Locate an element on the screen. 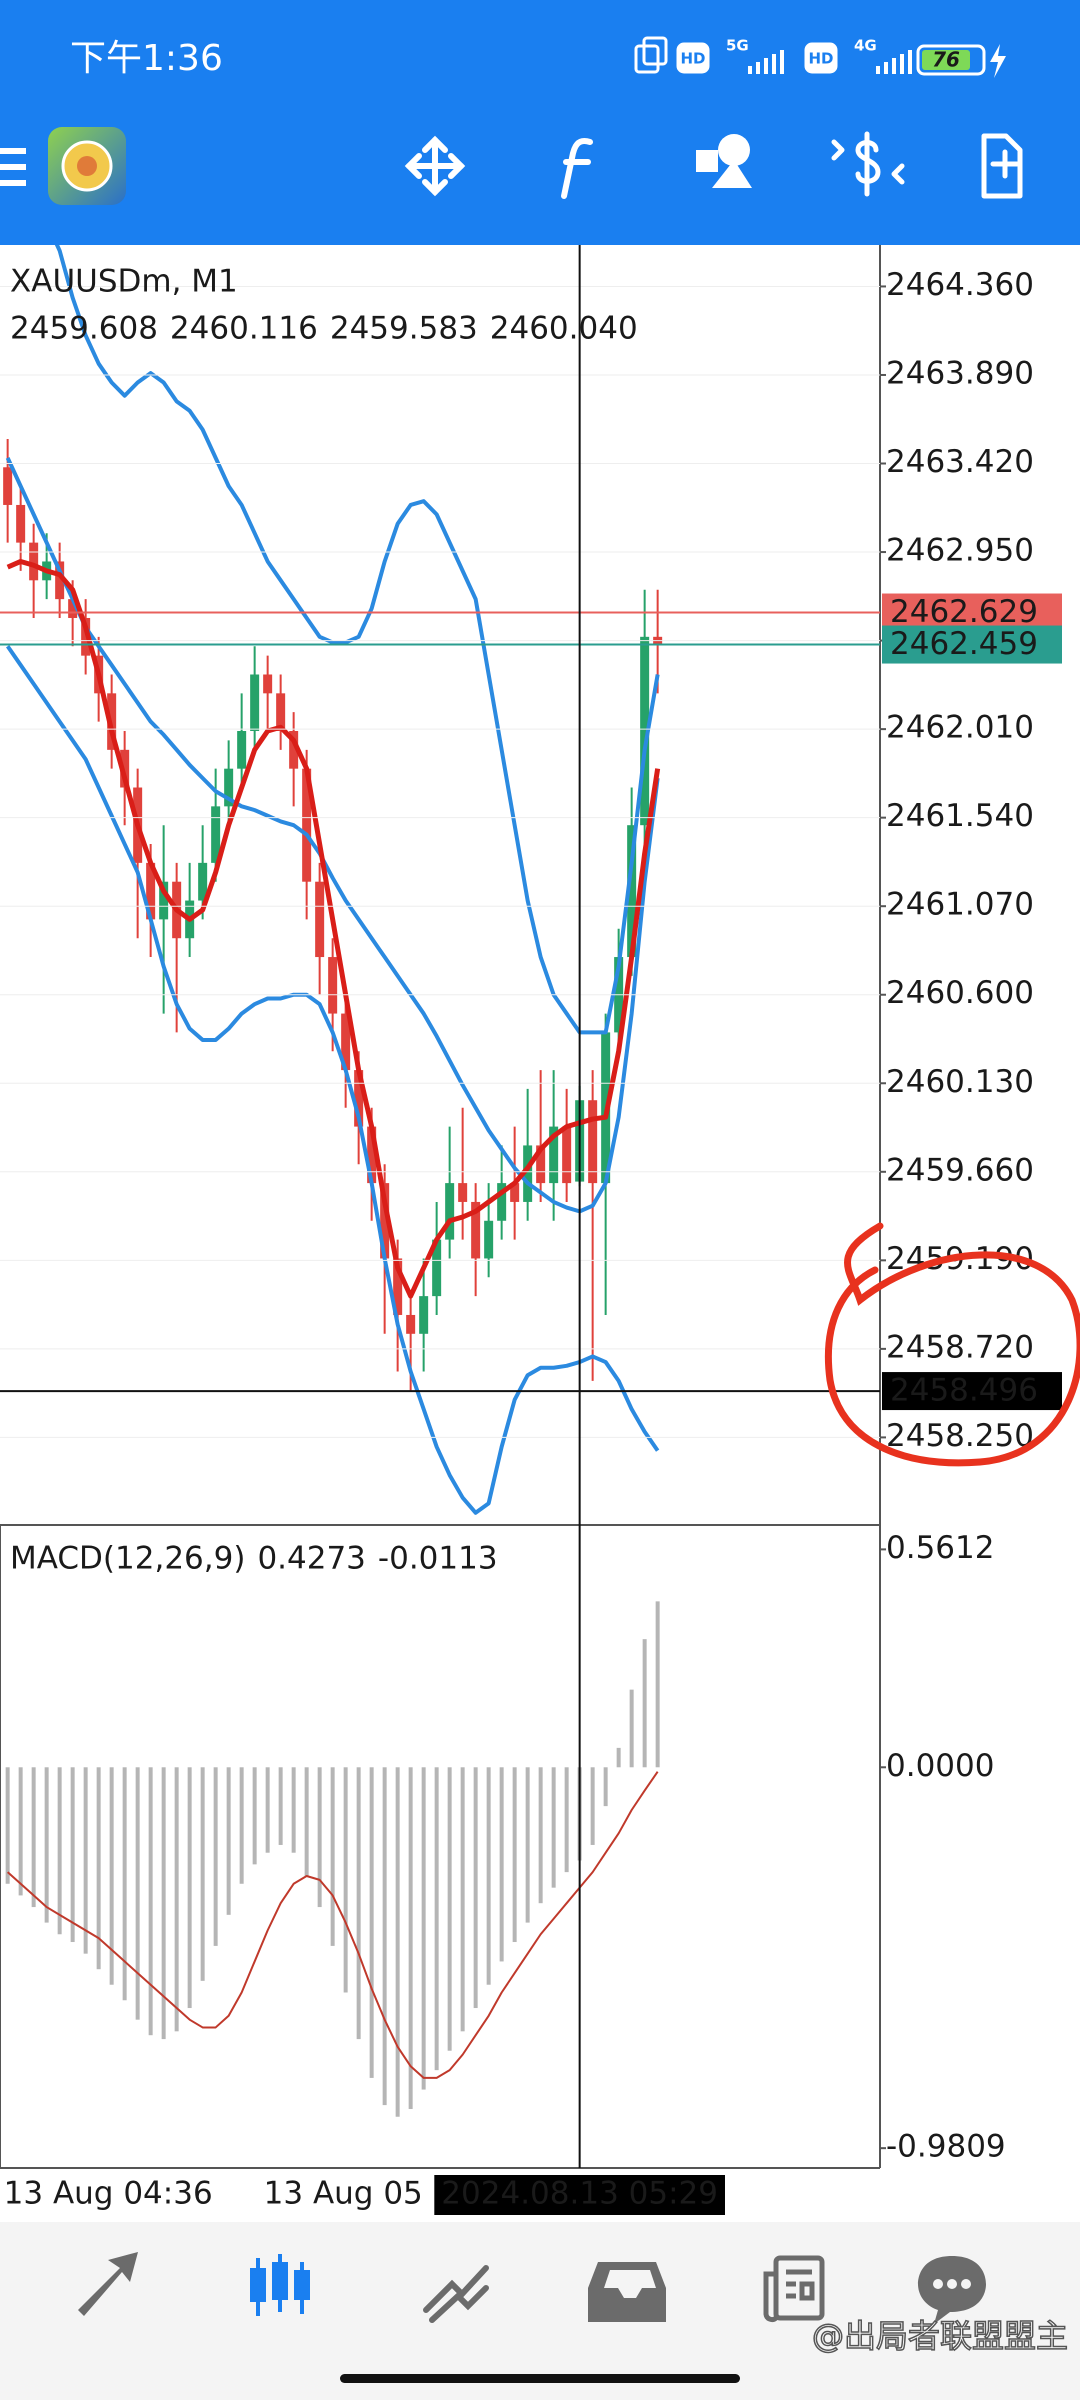 The height and width of the screenshot is (2400, 1080). battery-level is located at coordinates (946, 60).